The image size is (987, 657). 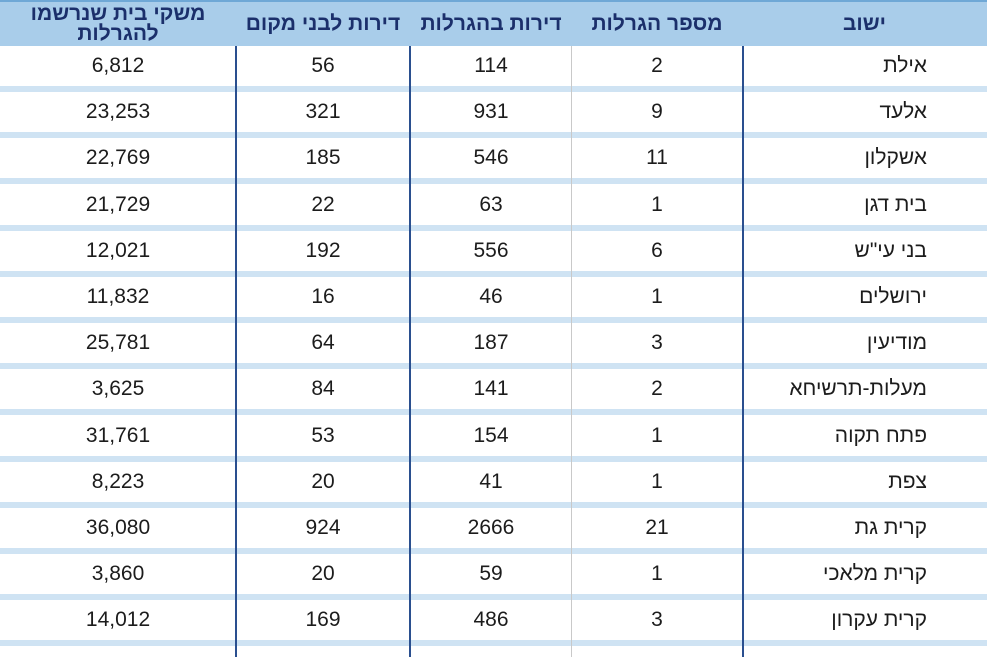 What do you see at coordinates (118, 13) in the screenshot?
I see `header-households-line1: משקי בית שנרשמו` at bounding box center [118, 13].